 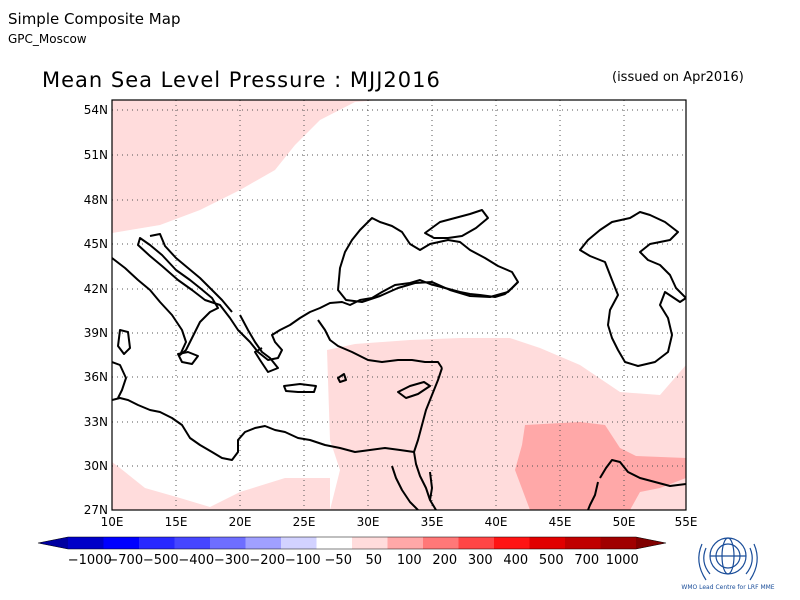 I want to click on lat-label: 45N, so click(x=96, y=244).